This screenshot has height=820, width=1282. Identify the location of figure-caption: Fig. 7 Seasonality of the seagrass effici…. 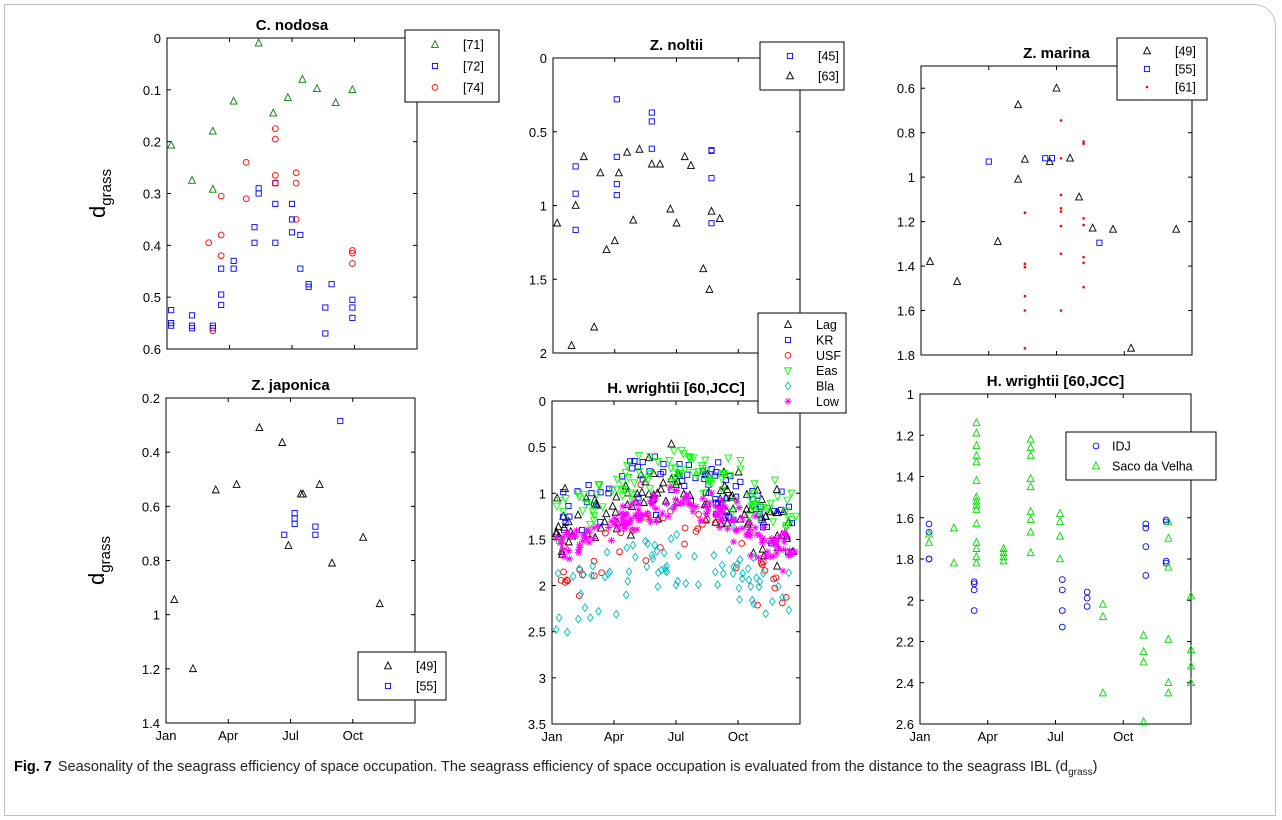
(636, 770).